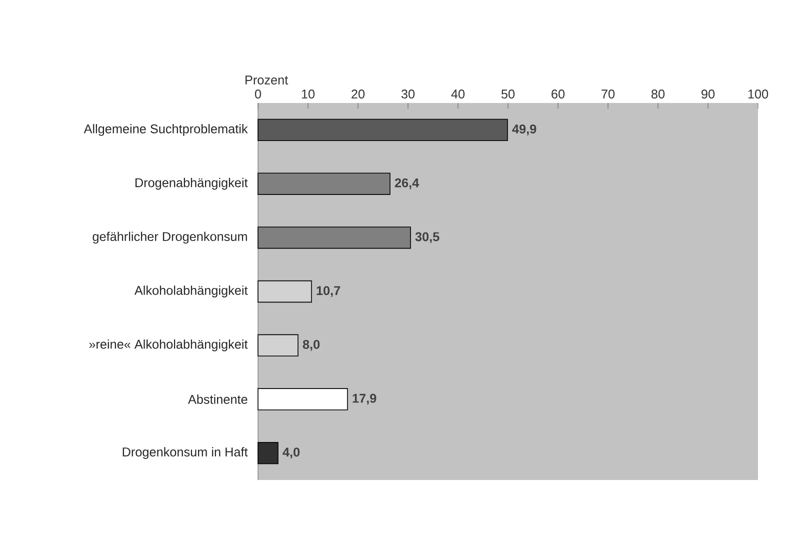  I want to click on x-tick-label: 70, so click(608, 94).